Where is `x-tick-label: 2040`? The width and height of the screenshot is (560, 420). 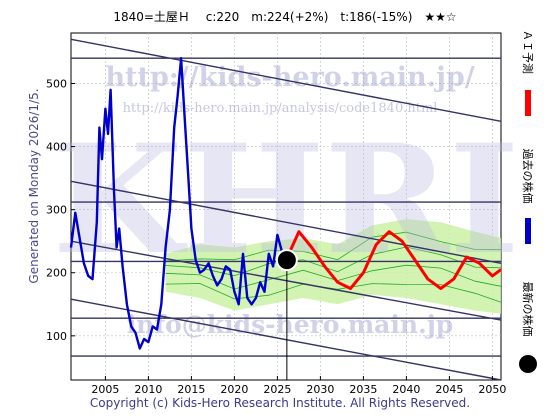 x-tick-label: 2040 is located at coordinates (406, 389).